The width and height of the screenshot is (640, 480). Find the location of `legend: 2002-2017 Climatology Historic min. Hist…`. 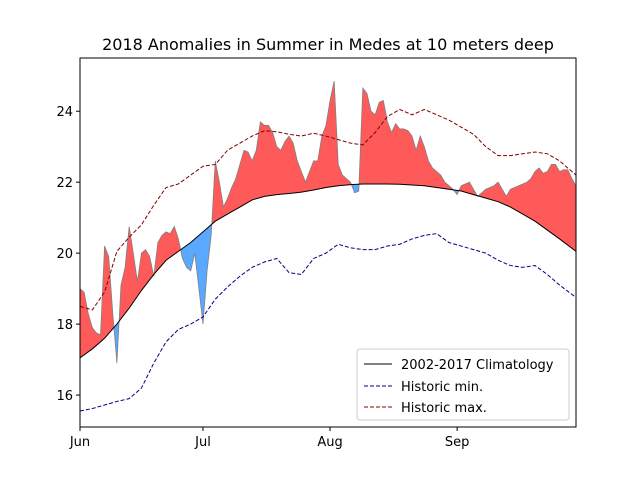

legend: 2002-2017 Climatology Historic min. Hist… is located at coordinates (463, 384).